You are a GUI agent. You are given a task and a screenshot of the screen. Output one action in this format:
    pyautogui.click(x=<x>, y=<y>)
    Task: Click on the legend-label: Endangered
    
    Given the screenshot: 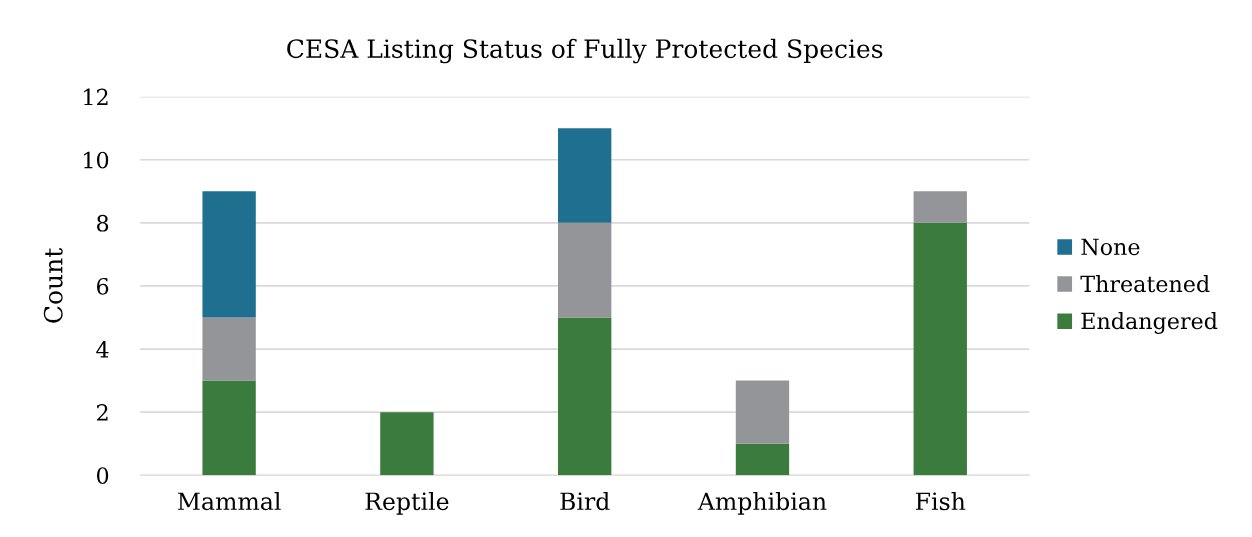 What is the action you would take?
    pyautogui.click(x=1149, y=323)
    